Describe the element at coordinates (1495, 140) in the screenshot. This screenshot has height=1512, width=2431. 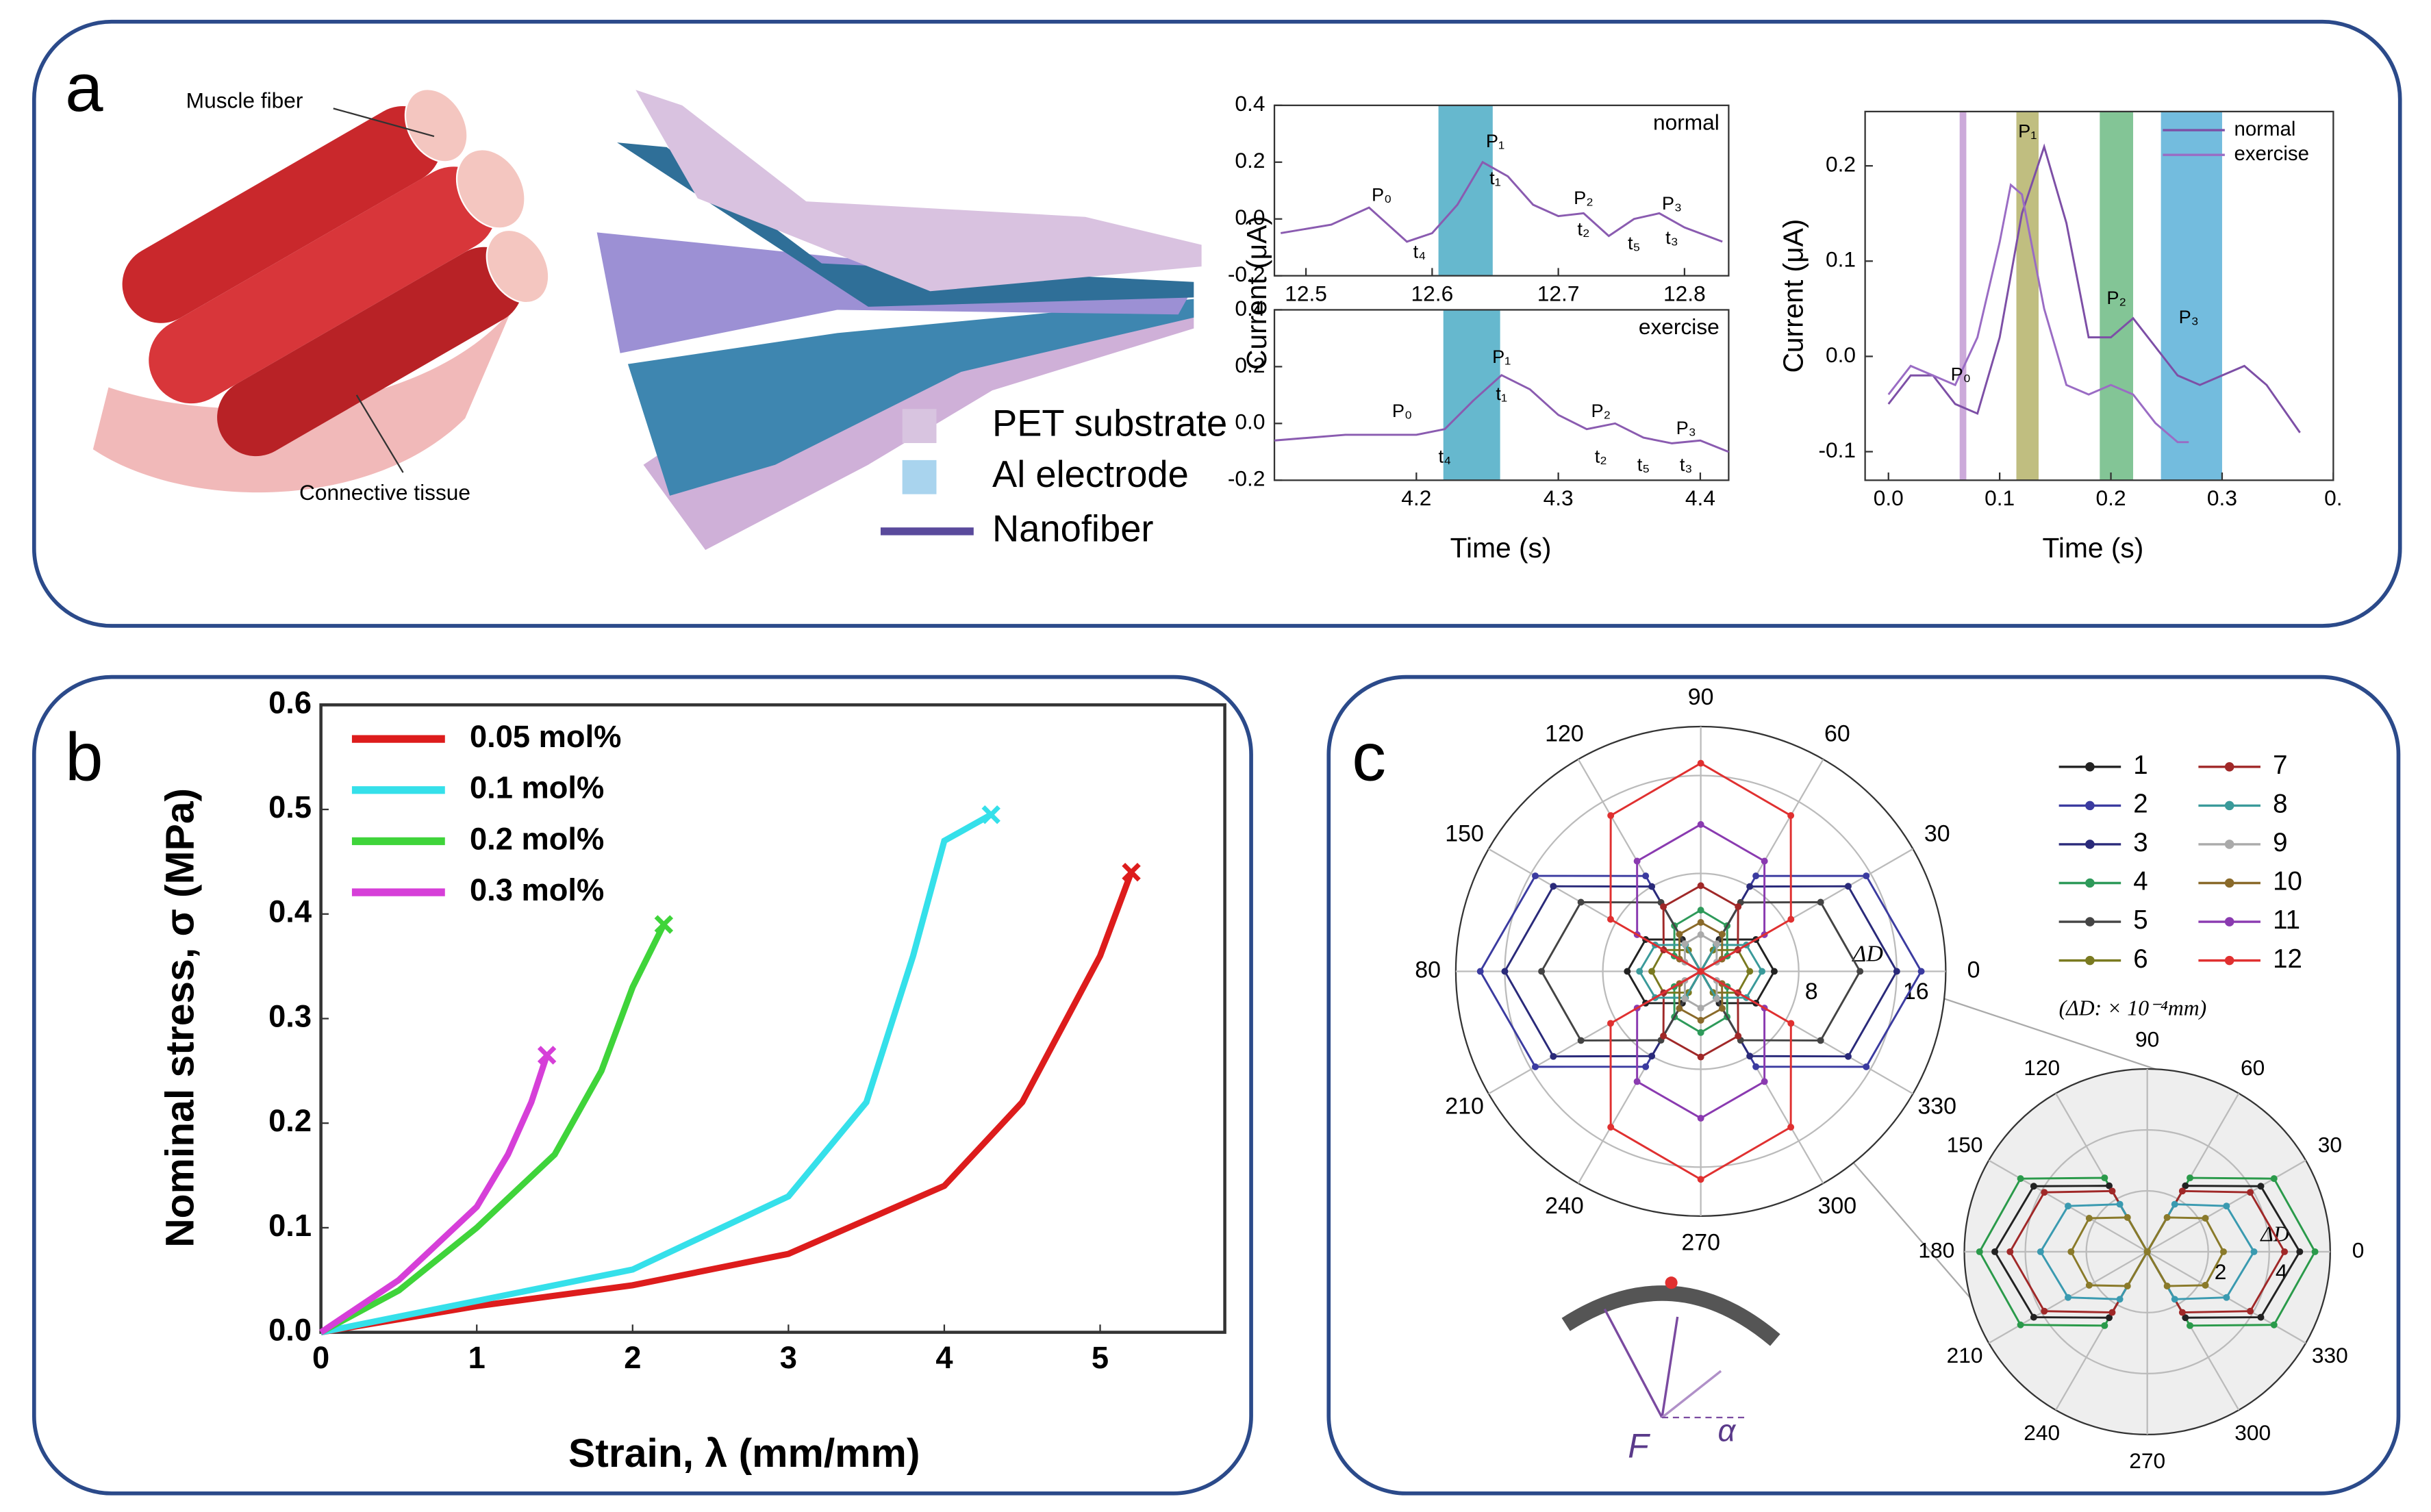
I see `annotation: P₁` at that location.